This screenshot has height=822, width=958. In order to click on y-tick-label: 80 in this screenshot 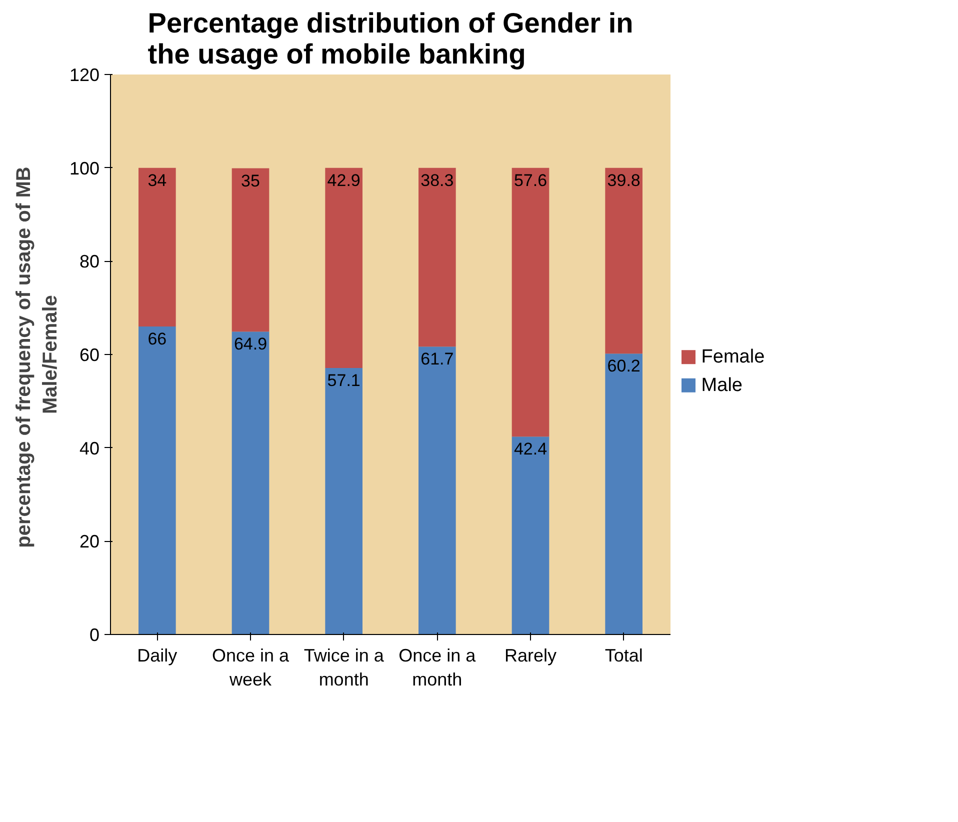, I will do `click(89, 262)`.